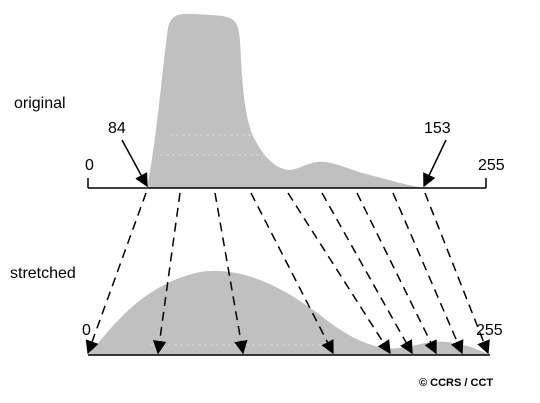  What do you see at coordinates (117, 128) in the screenshot?
I see `marker-84-label: 84` at bounding box center [117, 128].